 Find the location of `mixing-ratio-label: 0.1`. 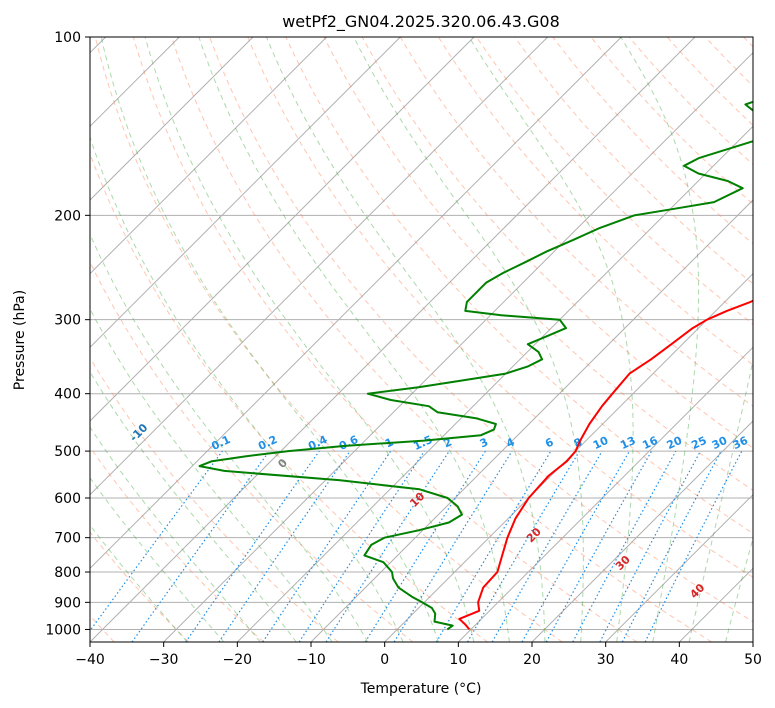

mixing-ratio-label: 0.1 is located at coordinates (220, 443).